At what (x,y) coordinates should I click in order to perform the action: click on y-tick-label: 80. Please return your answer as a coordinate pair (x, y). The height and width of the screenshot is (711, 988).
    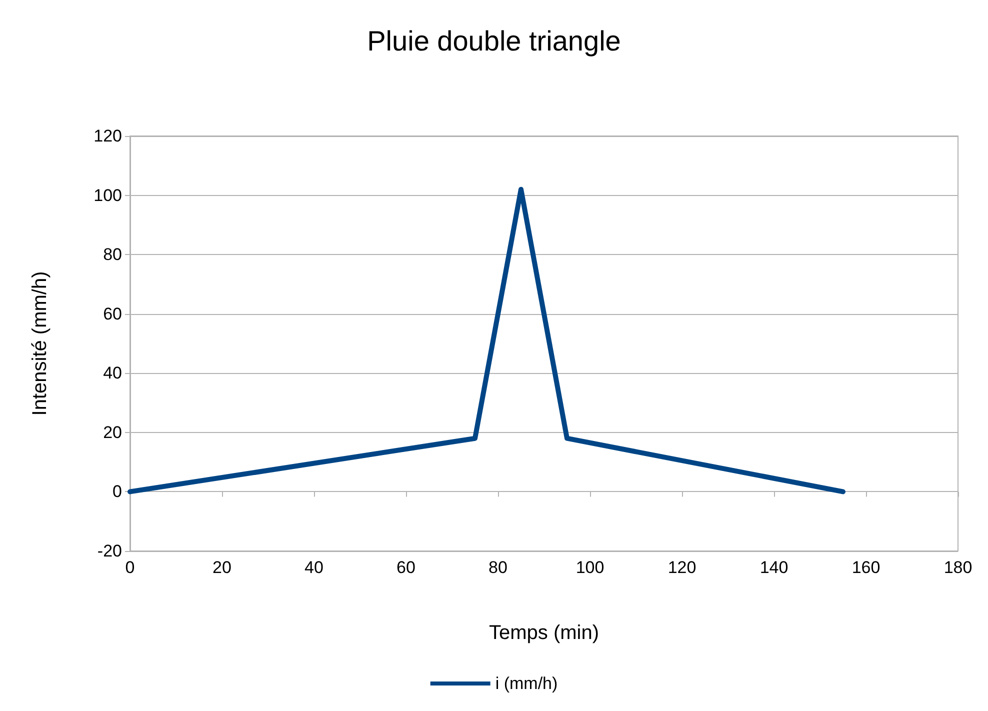
    Looking at the image, I should click on (112, 254).